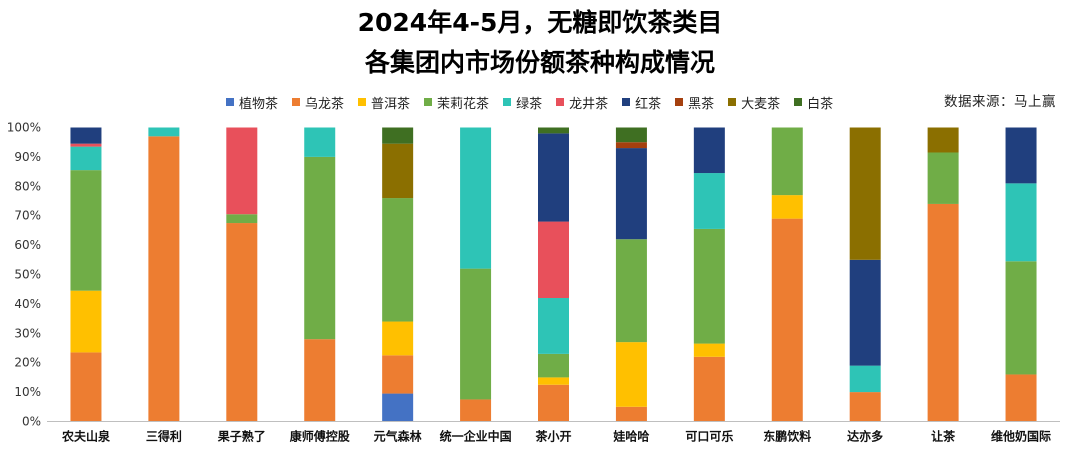  Describe the element at coordinates (27, 275) in the screenshot. I see `y-tick-label: 50%` at that location.